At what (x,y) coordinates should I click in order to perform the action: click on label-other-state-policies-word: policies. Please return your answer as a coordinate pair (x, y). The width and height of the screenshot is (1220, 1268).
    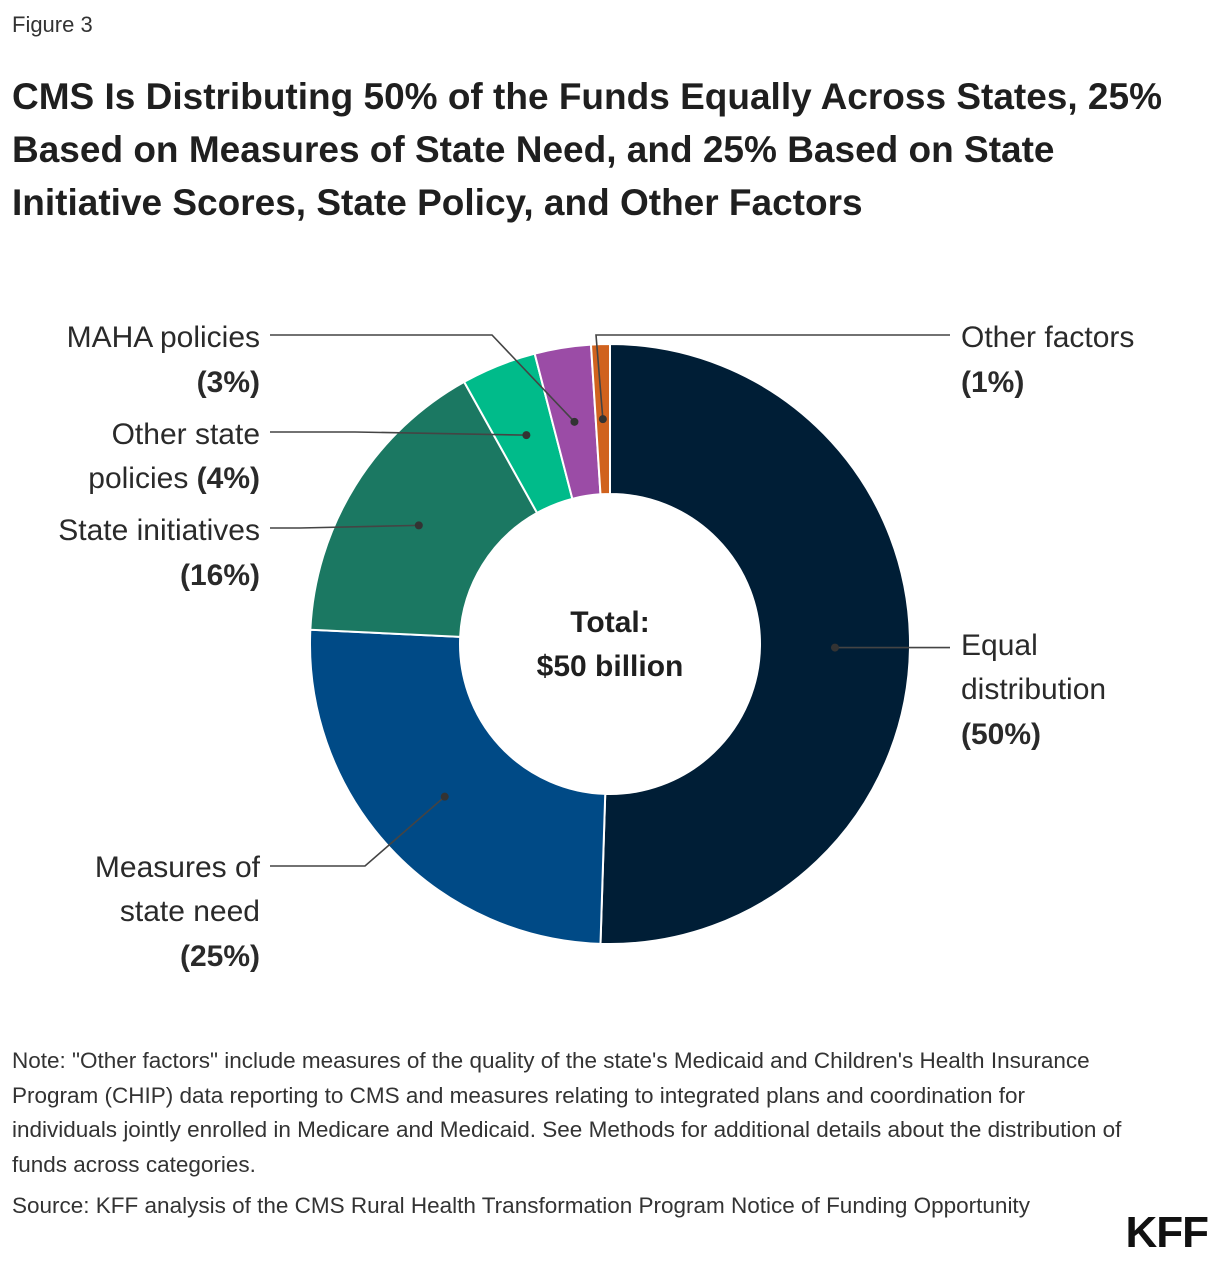
    Looking at the image, I should click on (142, 478).